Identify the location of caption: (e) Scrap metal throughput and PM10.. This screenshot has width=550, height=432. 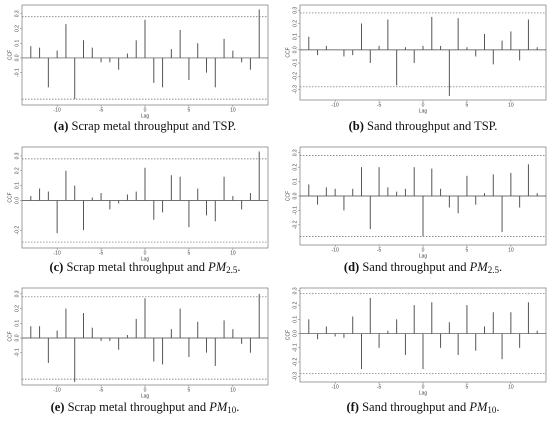
(145, 407).